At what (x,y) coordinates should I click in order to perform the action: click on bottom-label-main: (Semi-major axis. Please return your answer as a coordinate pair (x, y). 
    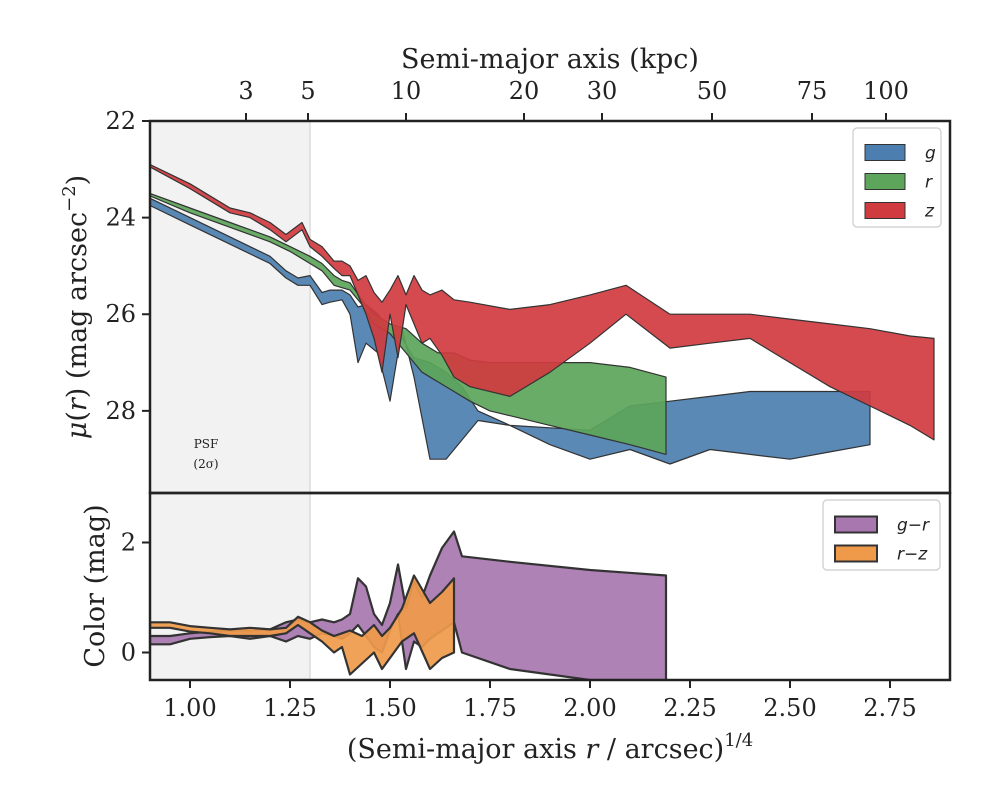
    Looking at the image, I should click on (466, 749).